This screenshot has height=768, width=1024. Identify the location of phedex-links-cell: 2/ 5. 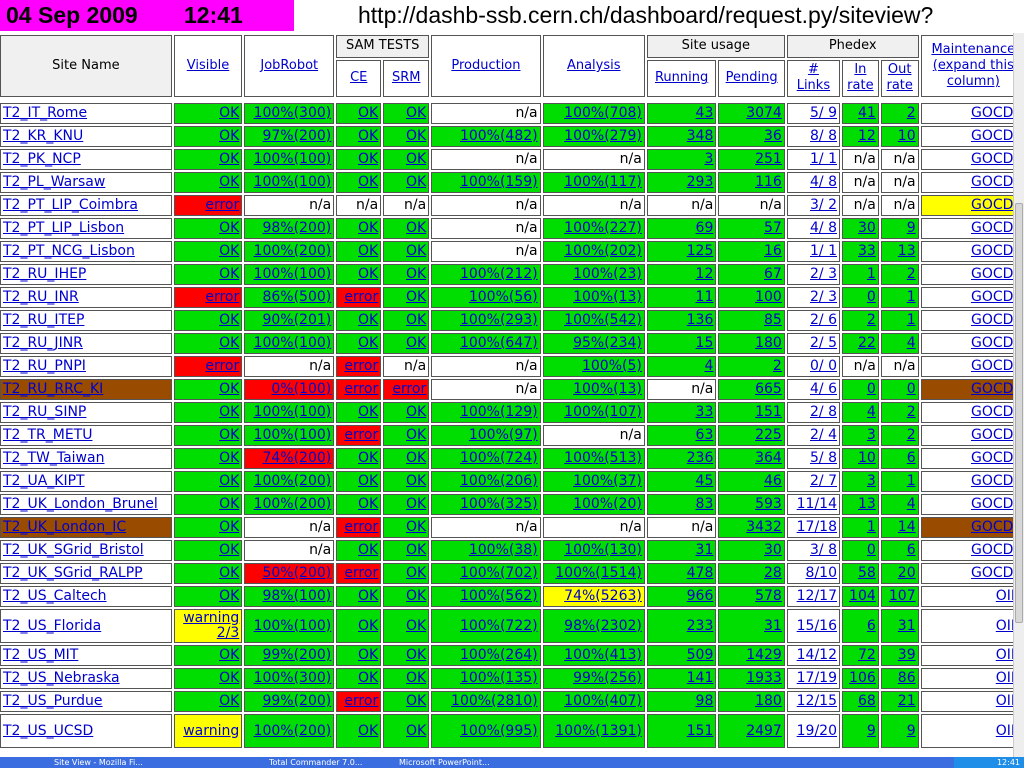
(813, 343).